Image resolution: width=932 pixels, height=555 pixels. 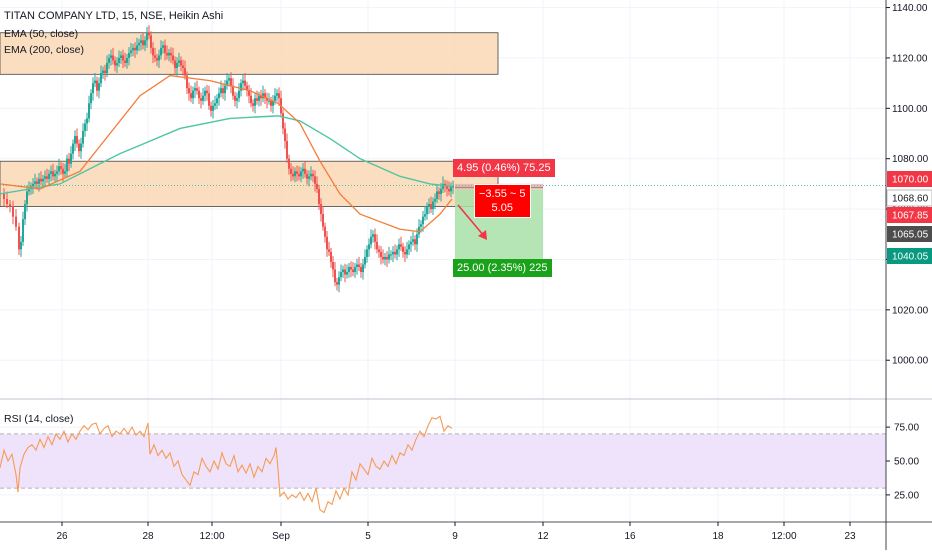 I want to click on axis-tag-entry, so click(x=909, y=198).